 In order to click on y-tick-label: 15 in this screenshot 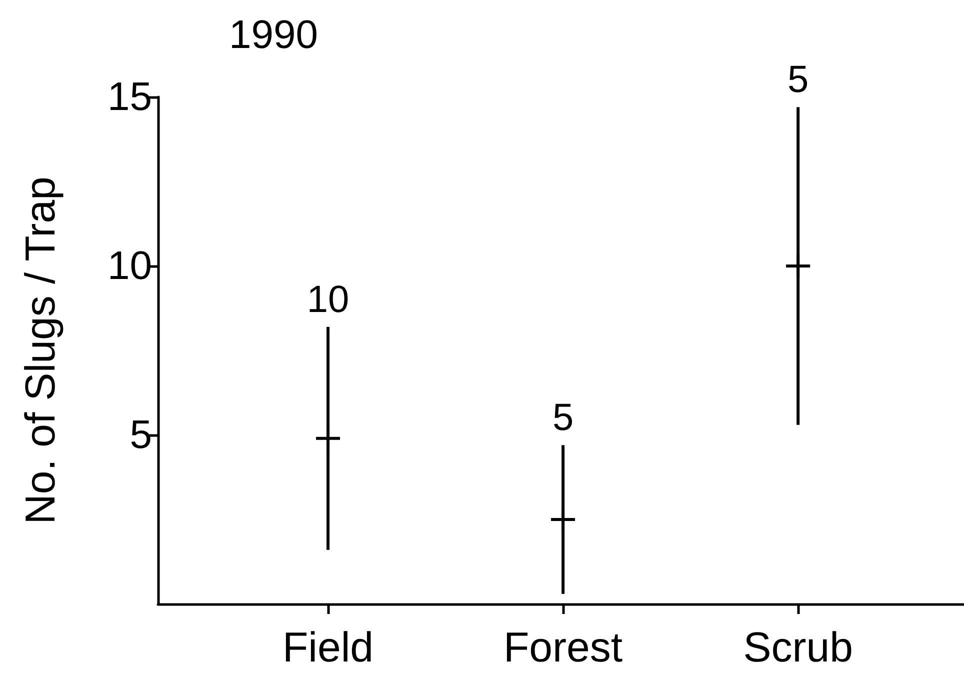, I will do `click(130, 97)`.